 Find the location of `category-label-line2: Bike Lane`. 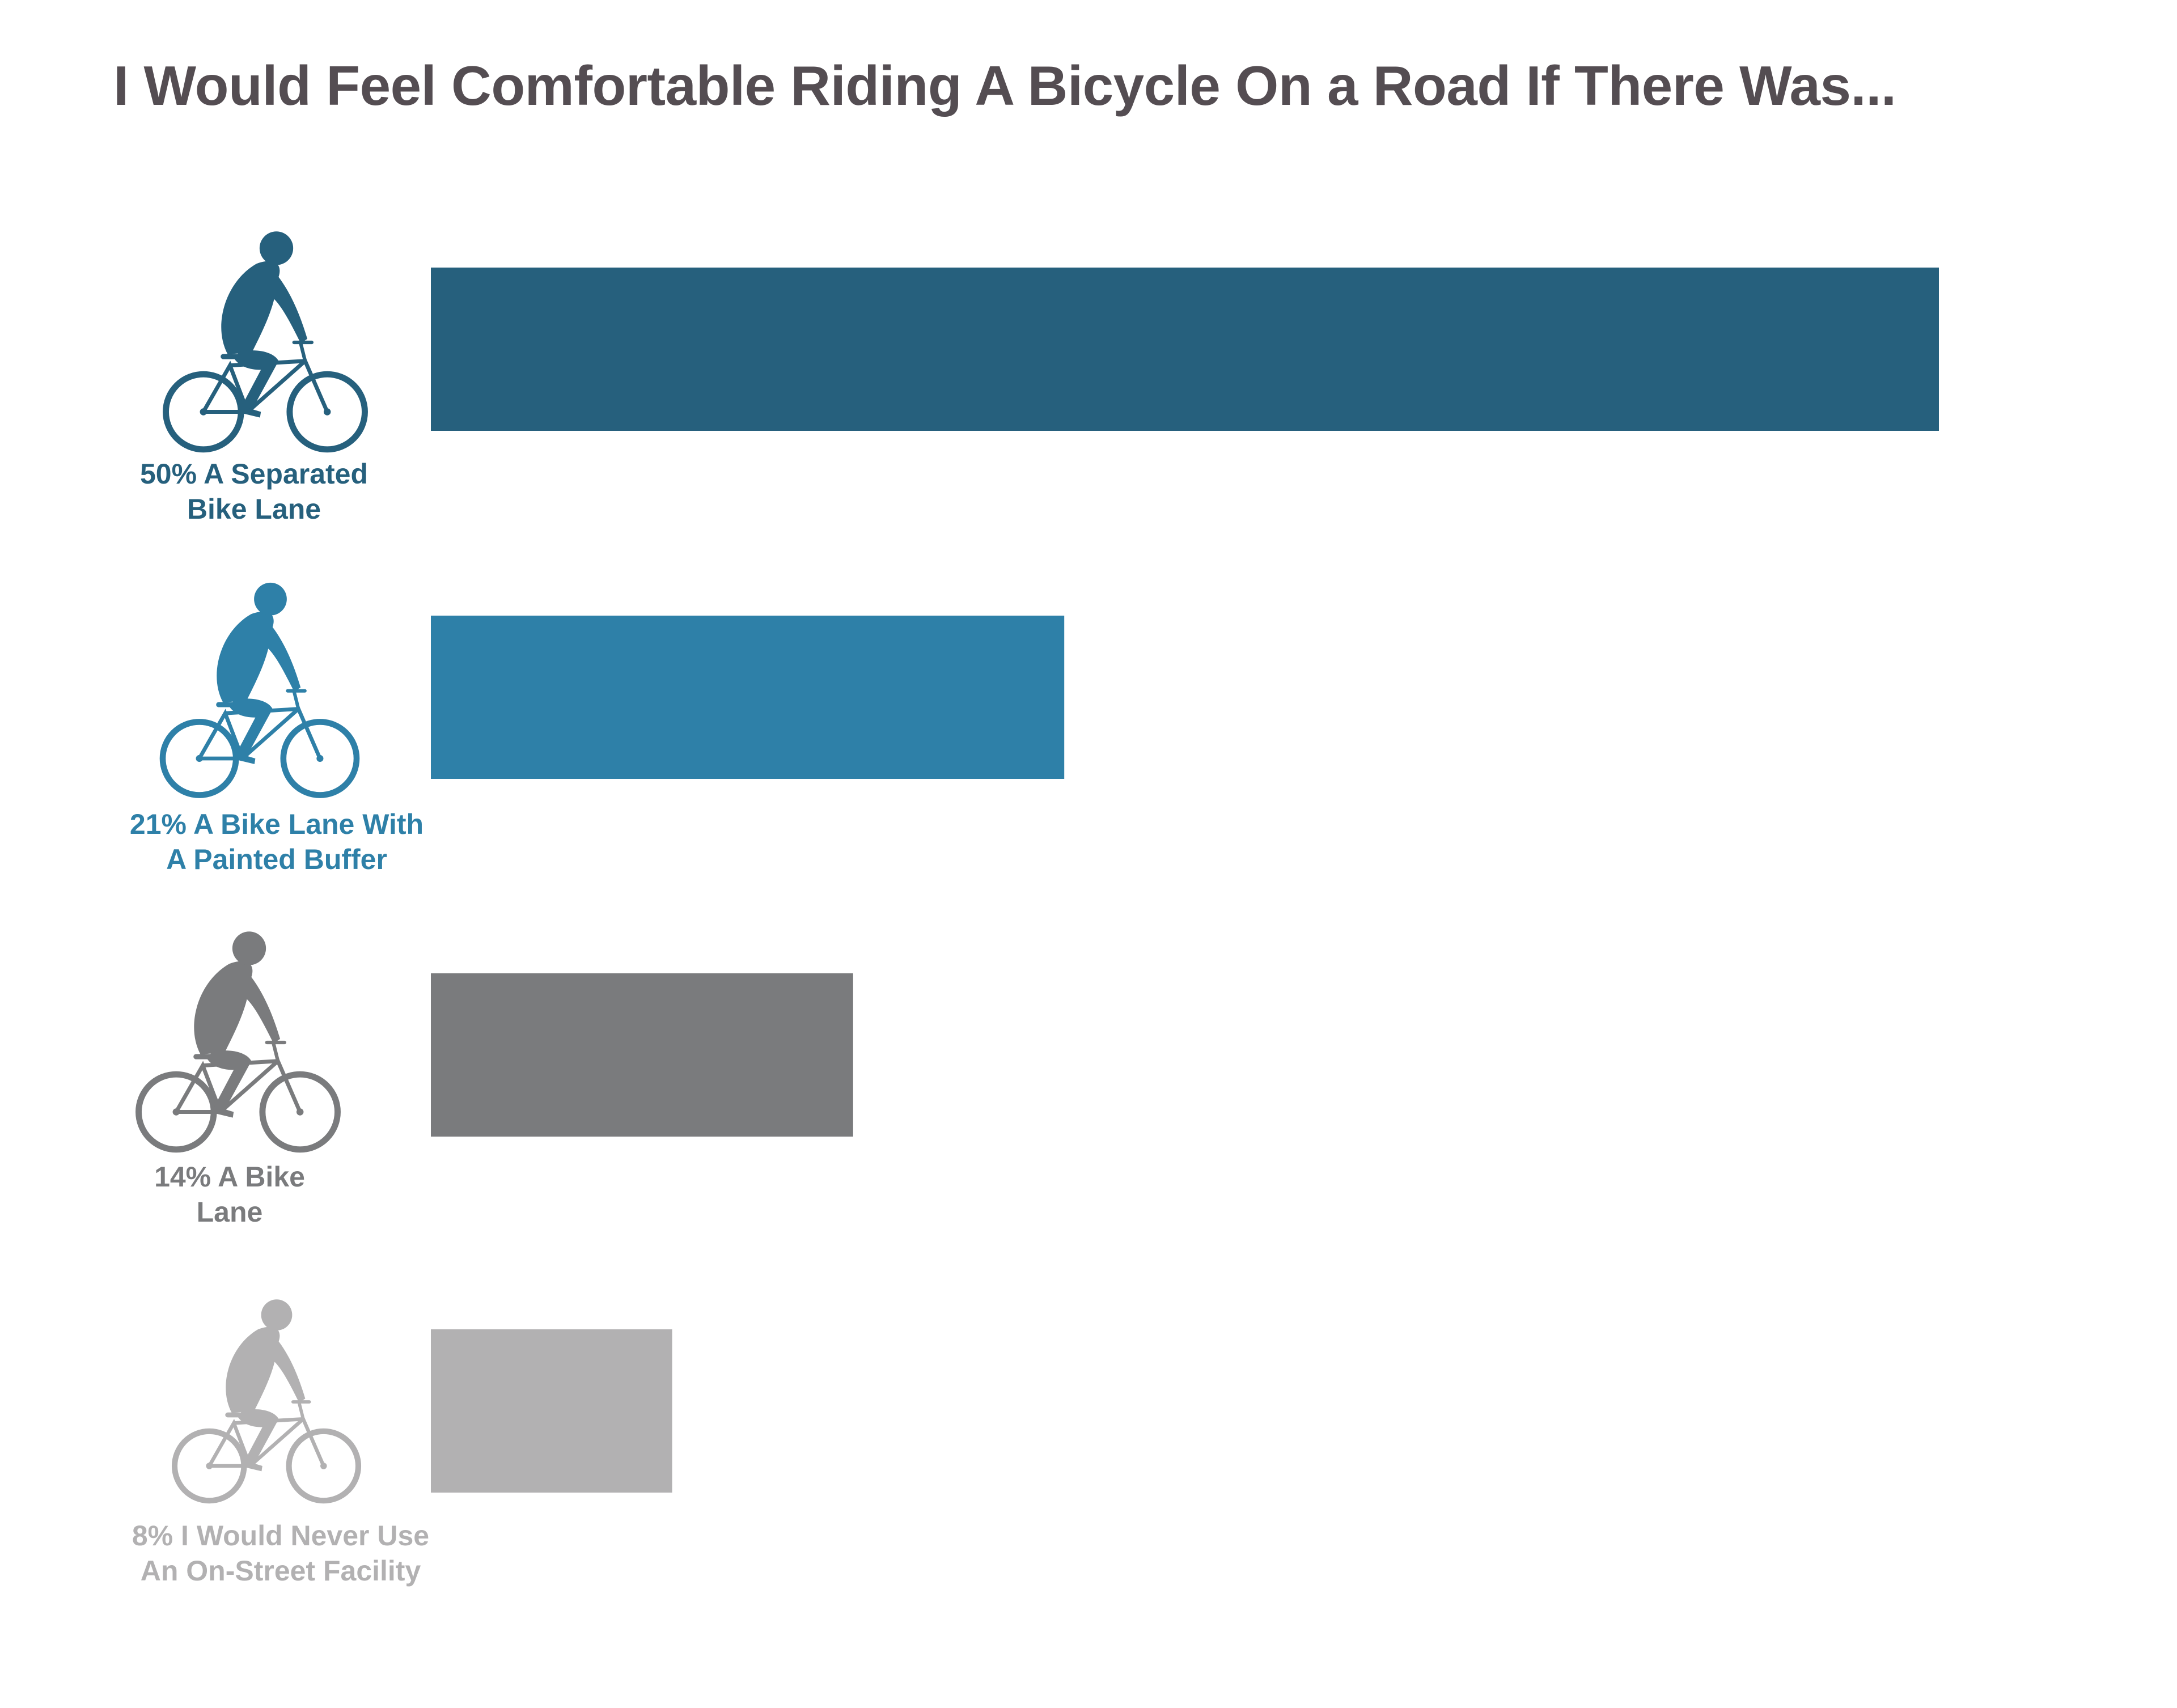

category-label-line2: Bike Lane is located at coordinates (254, 509).